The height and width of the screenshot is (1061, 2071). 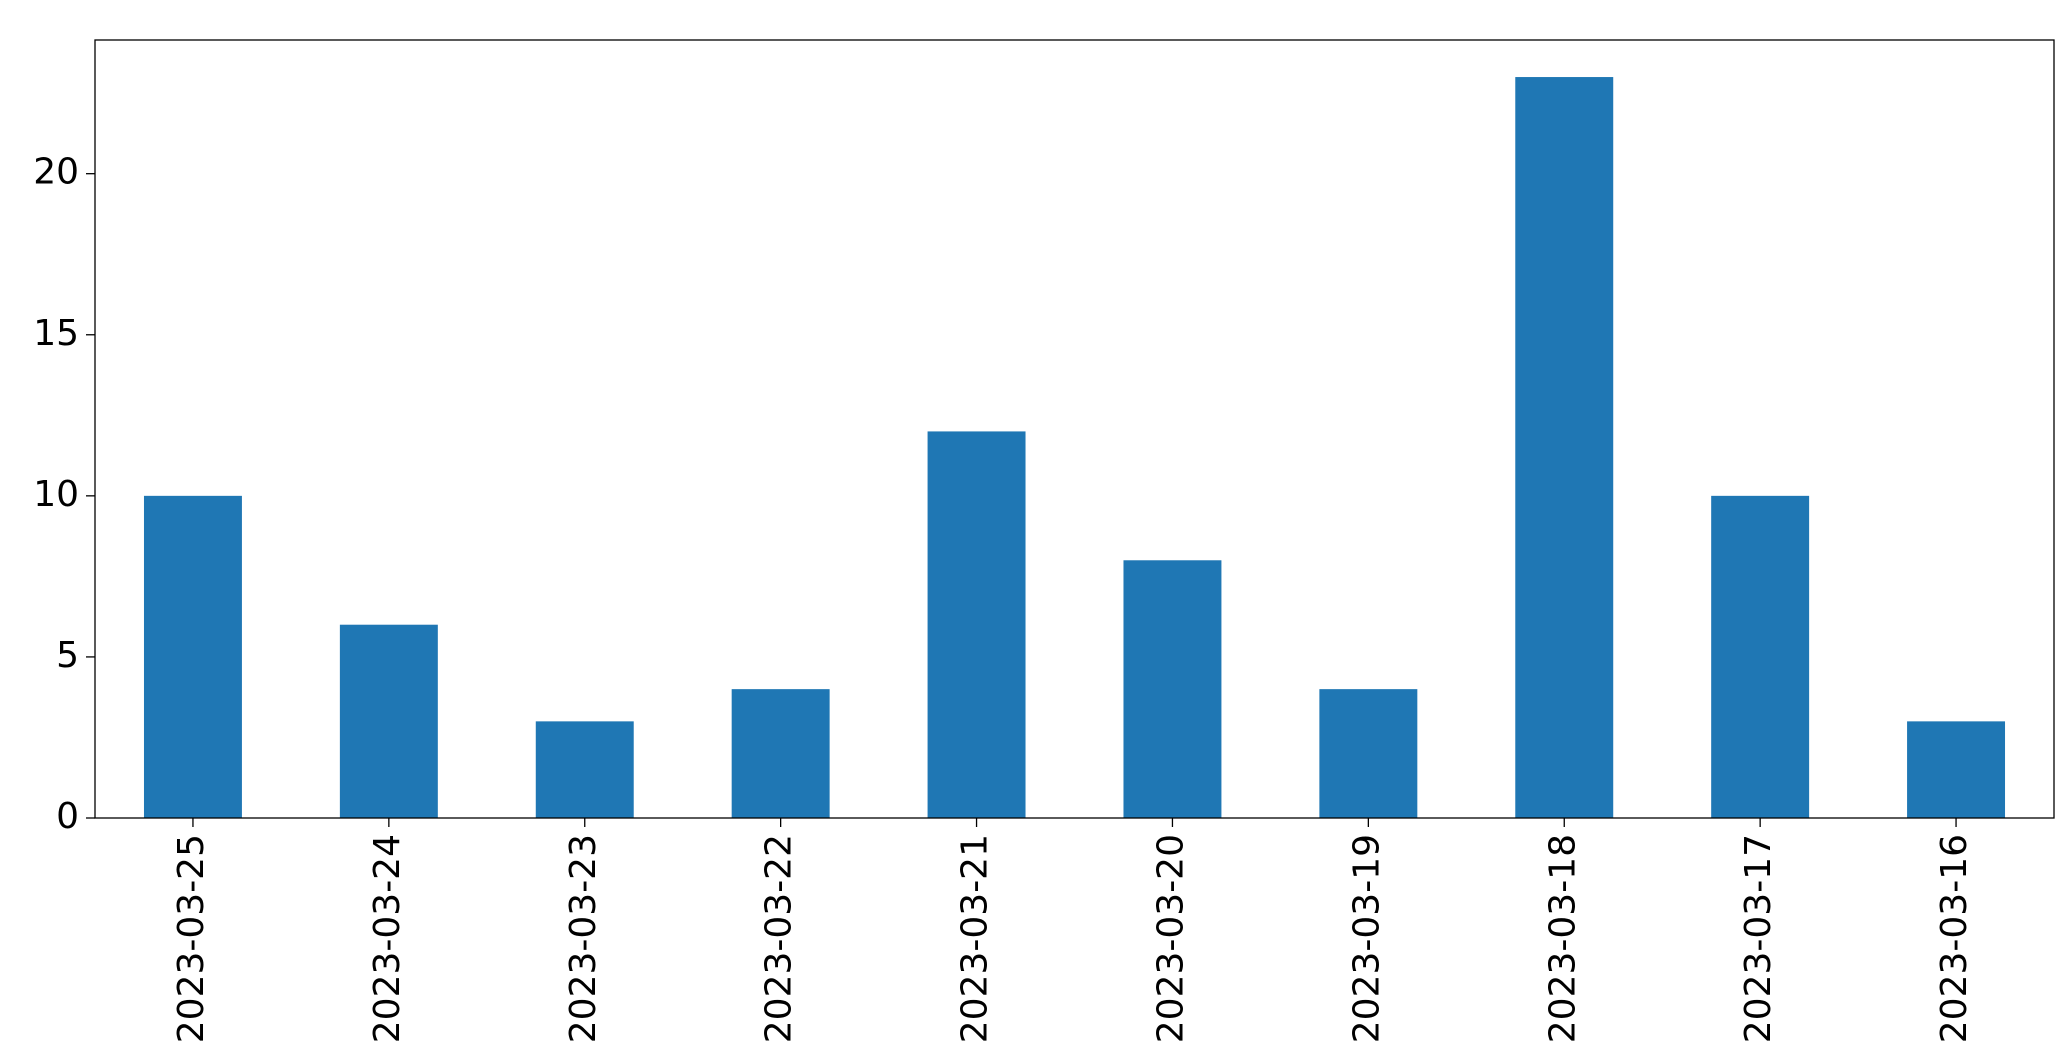 I want to click on y-tick-label: 10, so click(x=56, y=494).